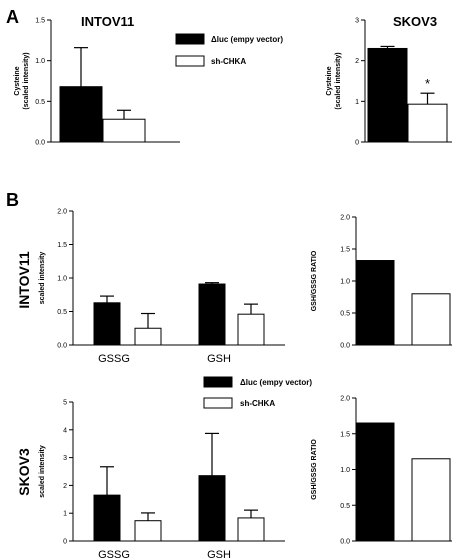 The image size is (464, 560). What do you see at coordinates (162, 287) in the screenshot?
I see `chart-2: 0.0 0.5 1.0 1.5 2.0 scaled intensity GSSG GSH` at bounding box center [162, 287].